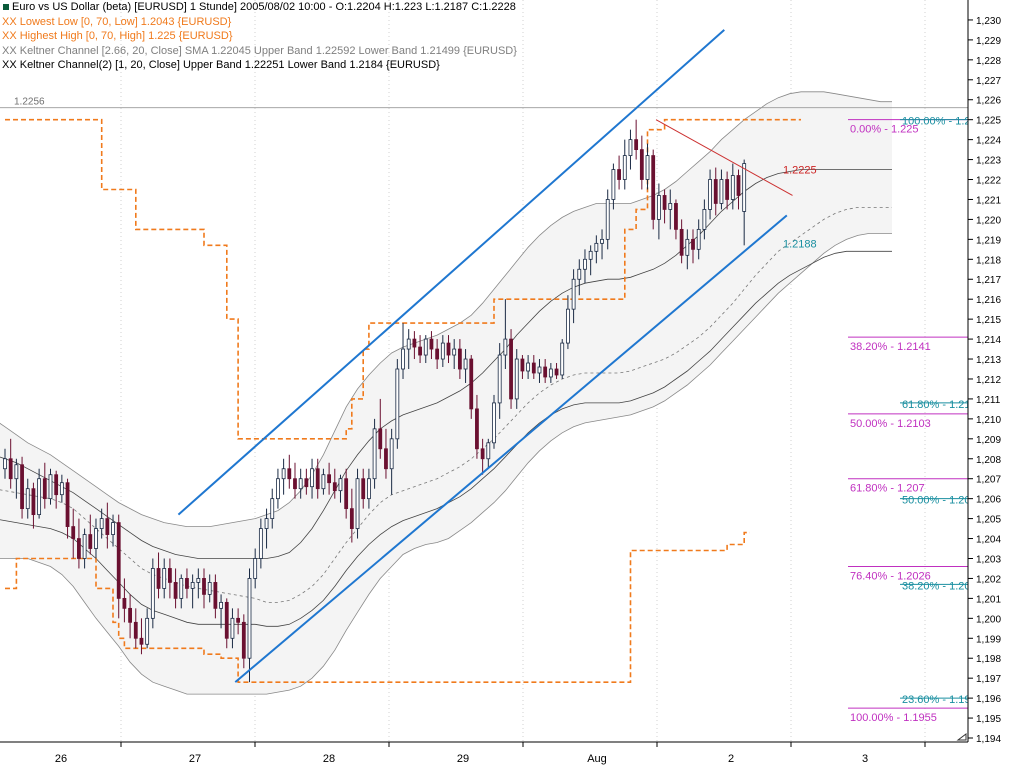 Image resolution: width=1024 pixels, height=768 pixels. I want to click on y-tick-label: 1,206, so click(988, 500).